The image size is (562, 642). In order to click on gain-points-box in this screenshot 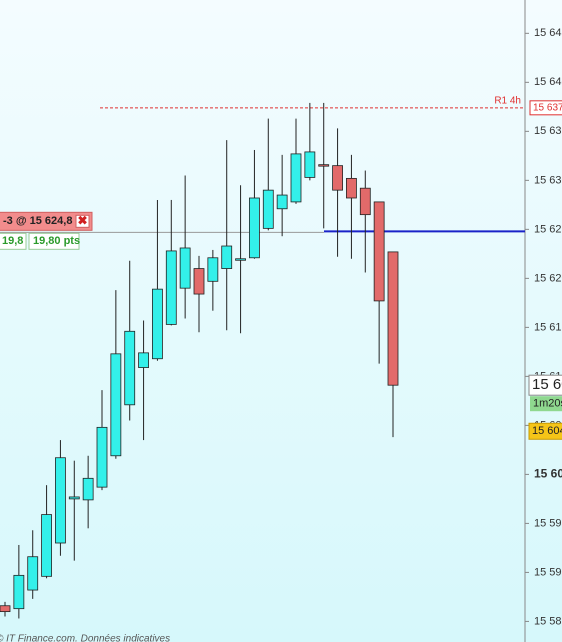, I will do `click(54, 241)`.